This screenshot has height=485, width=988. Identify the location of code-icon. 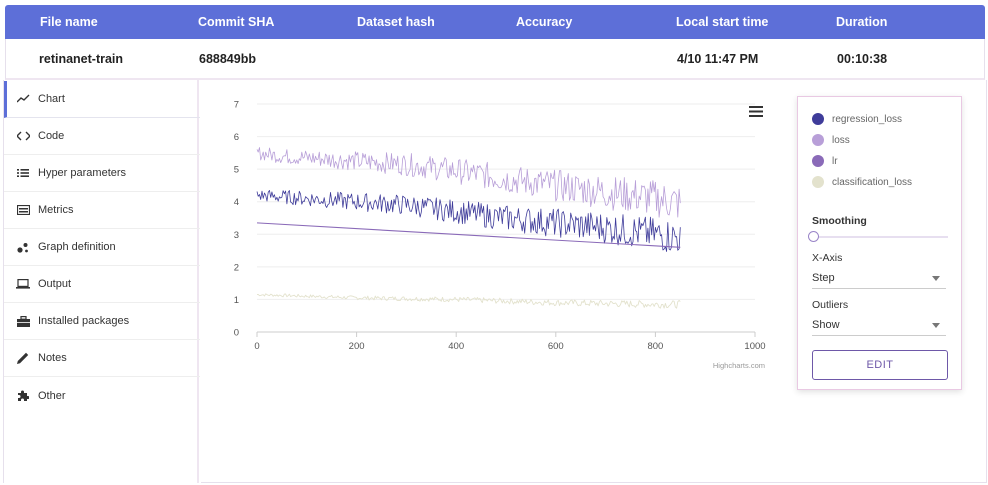
(23, 136).